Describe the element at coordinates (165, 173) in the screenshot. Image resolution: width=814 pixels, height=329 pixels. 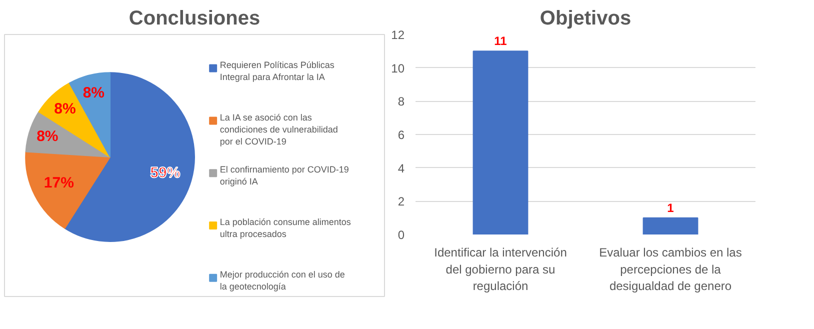
I see `data-label: 59%` at that location.